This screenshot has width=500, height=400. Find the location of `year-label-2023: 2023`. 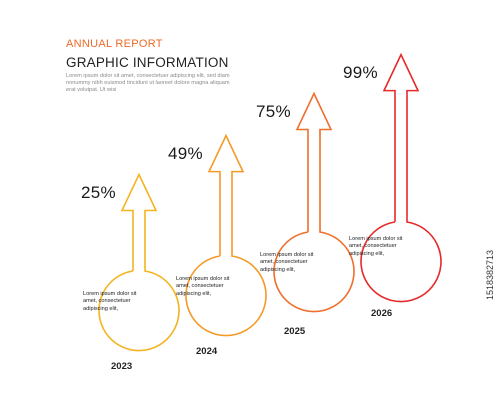

year-label-2023: 2023 is located at coordinates (122, 366).